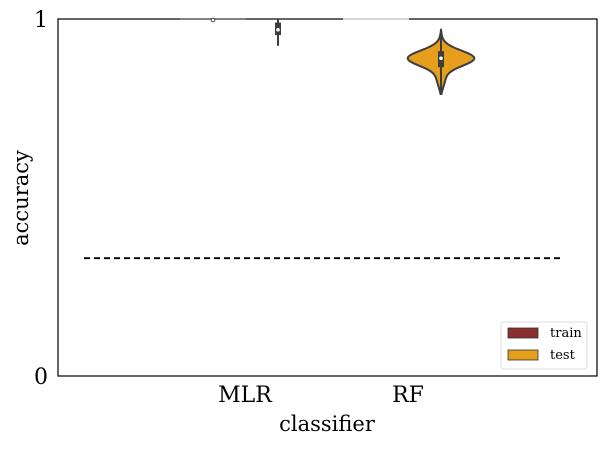 The height and width of the screenshot is (450, 606). Describe the element at coordinates (563, 355) in the screenshot. I see `legend-label-test: test` at that location.